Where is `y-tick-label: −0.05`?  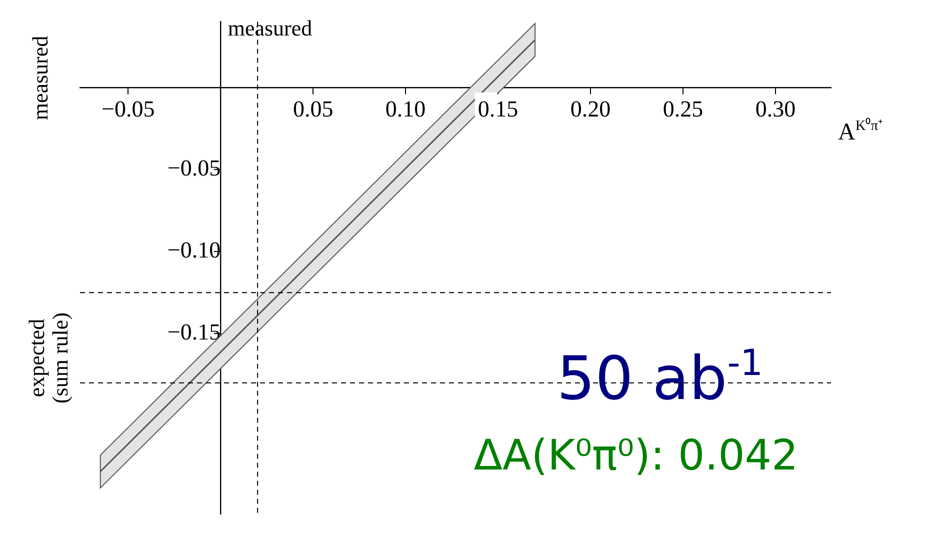 y-tick-label: −0.05 is located at coordinates (194, 168).